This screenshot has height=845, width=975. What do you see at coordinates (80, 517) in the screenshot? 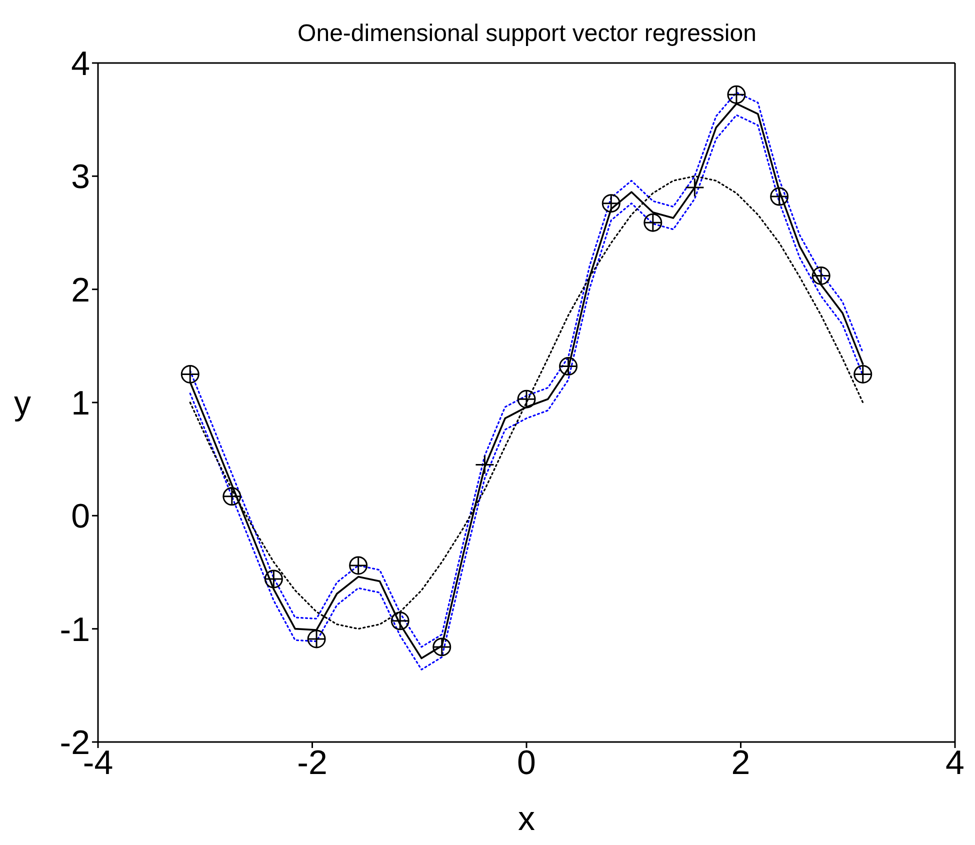
I see `y-tick-label: 0` at bounding box center [80, 517].